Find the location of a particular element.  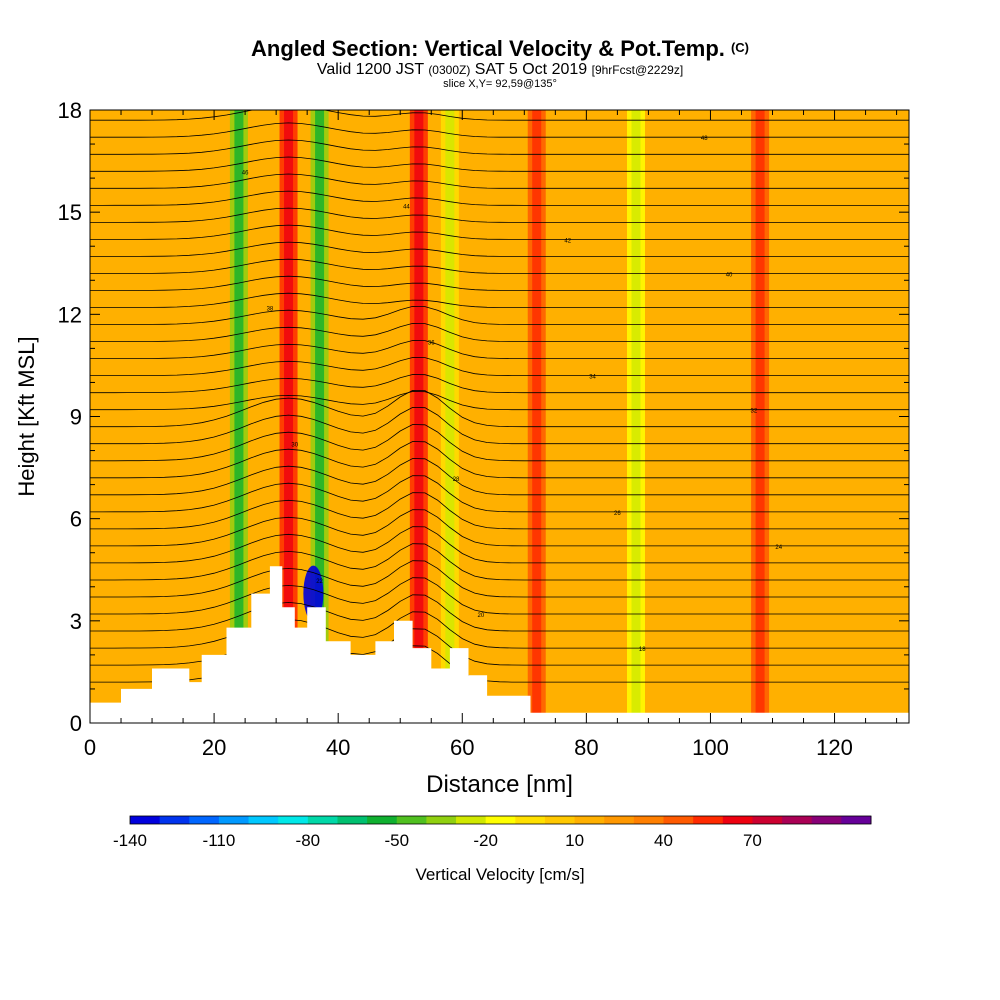

contour-label: 32 is located at coordinates (754, 412).